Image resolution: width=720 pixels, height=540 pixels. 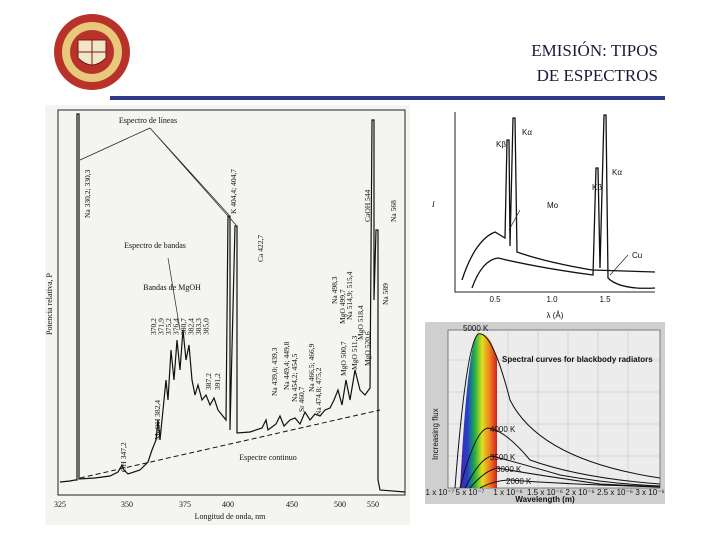 I want to click on band-label: 376,4, so click(x=176, y=326).